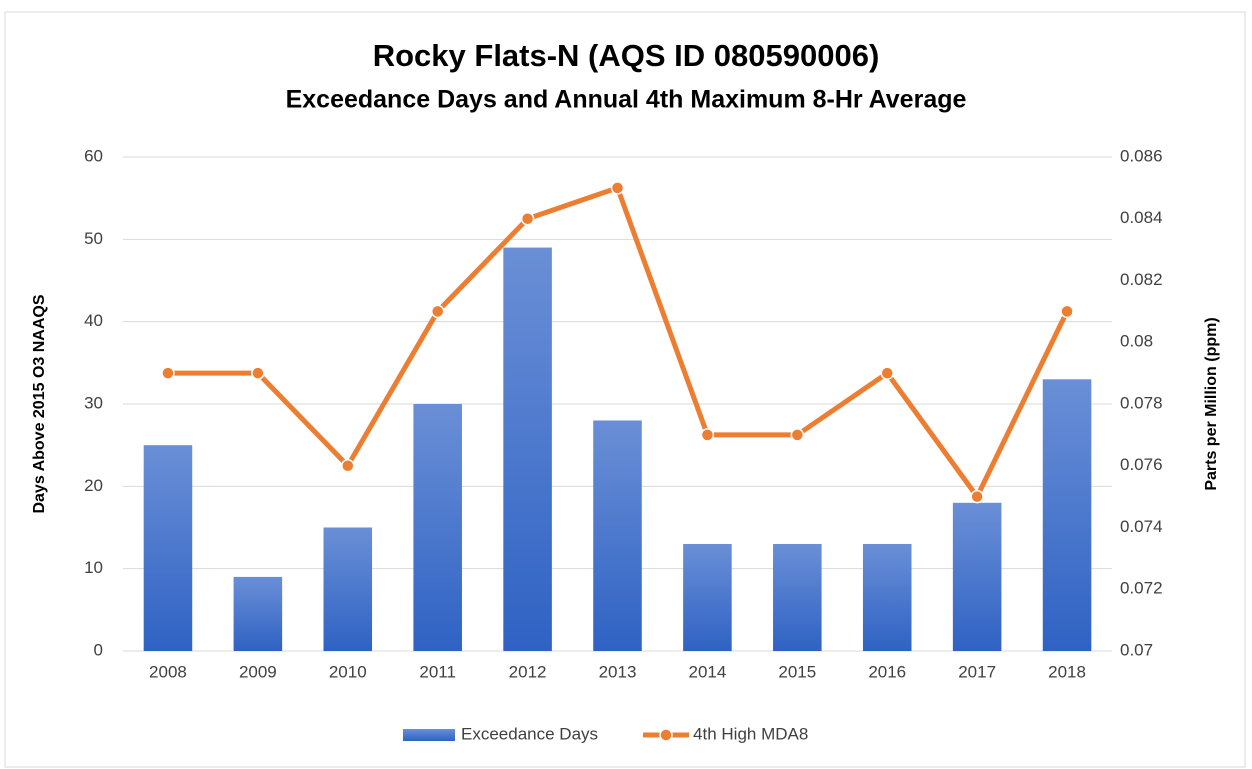 Image resolution: width=1252 pixels, height=769 pixels. What do you see at coordinates (93, 320) in the screenshot?
I see `y-tick-label: 40` at bounding box center [93, 320].